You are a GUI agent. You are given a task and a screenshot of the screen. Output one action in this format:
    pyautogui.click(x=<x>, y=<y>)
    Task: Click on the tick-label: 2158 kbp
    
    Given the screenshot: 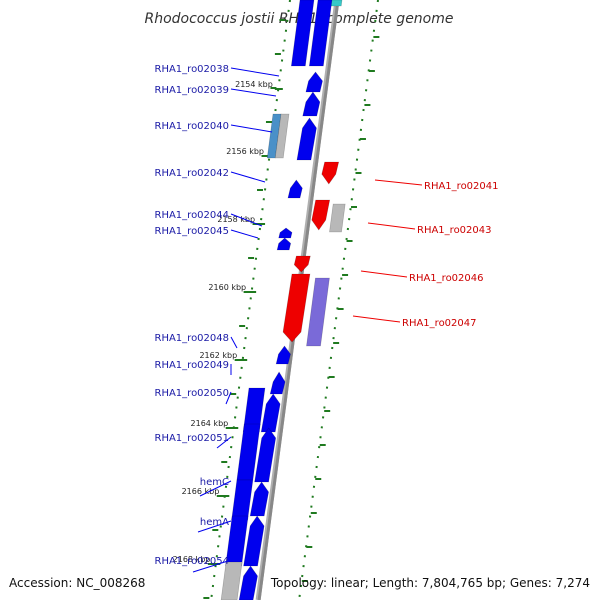 What is the action you would take?
    pyautogui.click(x=236, y=219)
    